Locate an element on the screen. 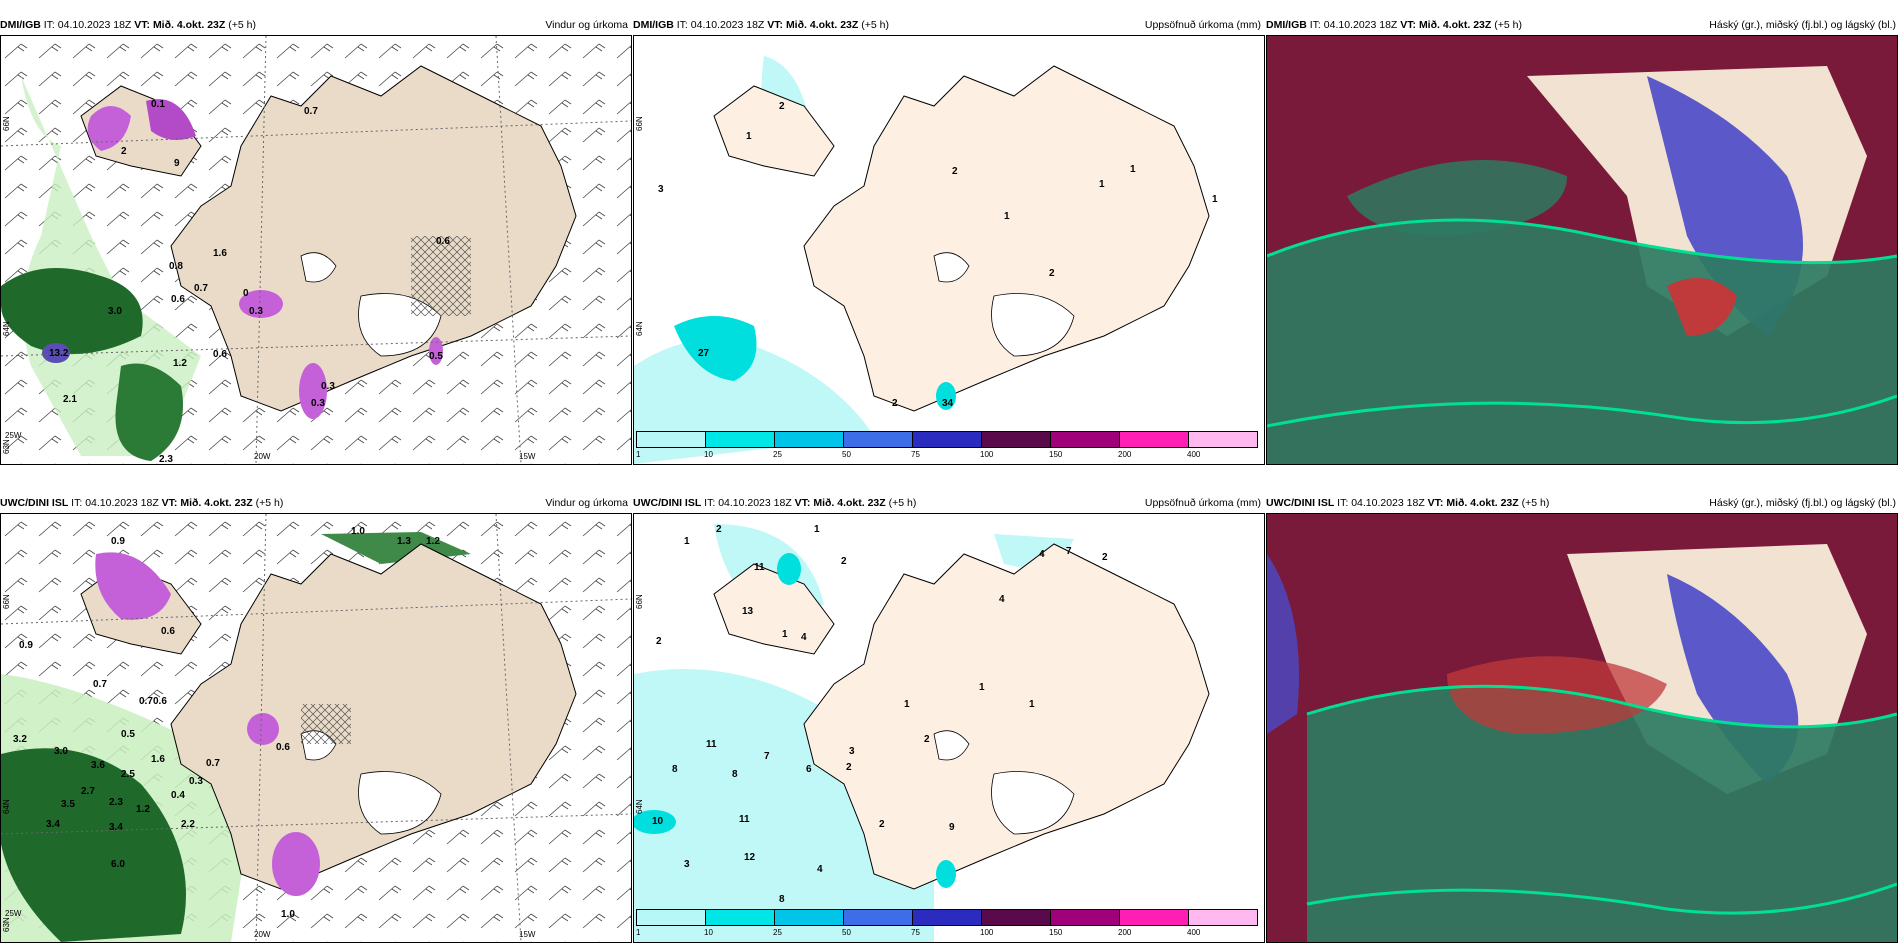  precip-field-mid is located at coordinates (715, 348).